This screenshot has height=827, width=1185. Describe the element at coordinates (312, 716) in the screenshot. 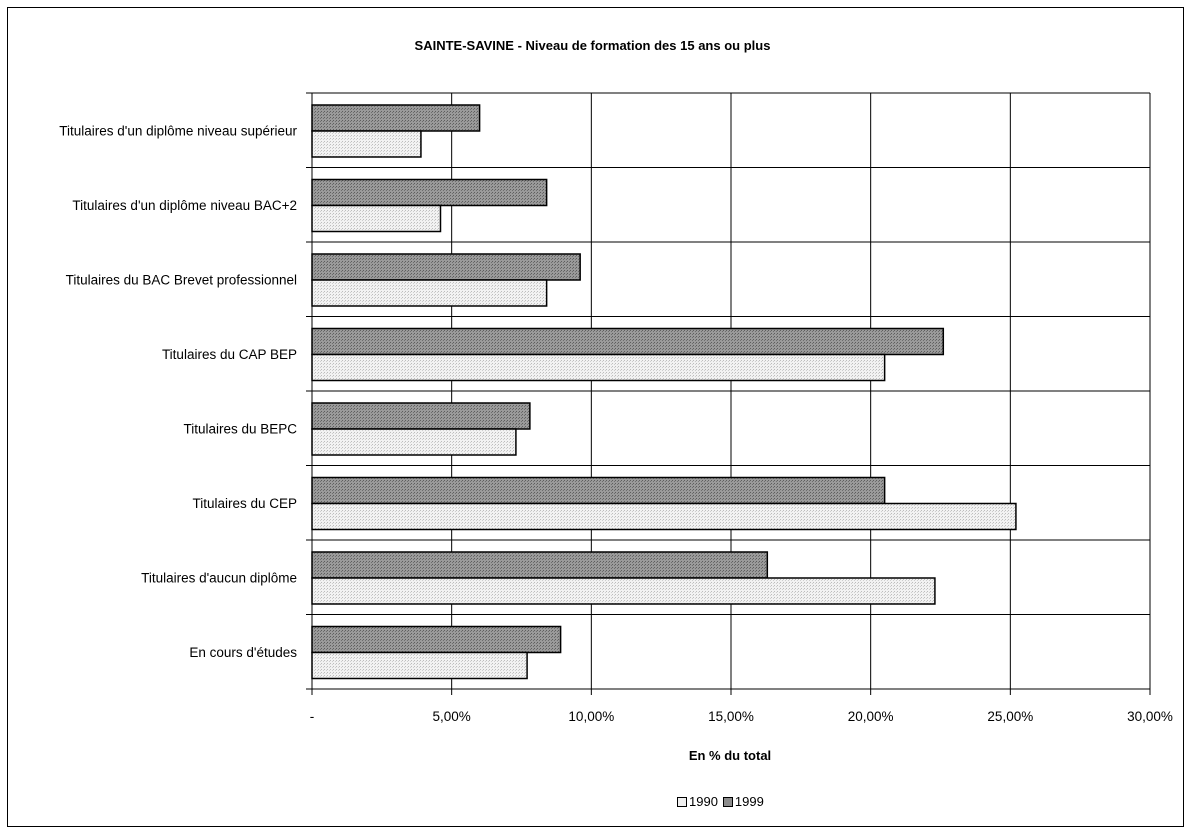

I see `x-tick-label-0: -` at that location.